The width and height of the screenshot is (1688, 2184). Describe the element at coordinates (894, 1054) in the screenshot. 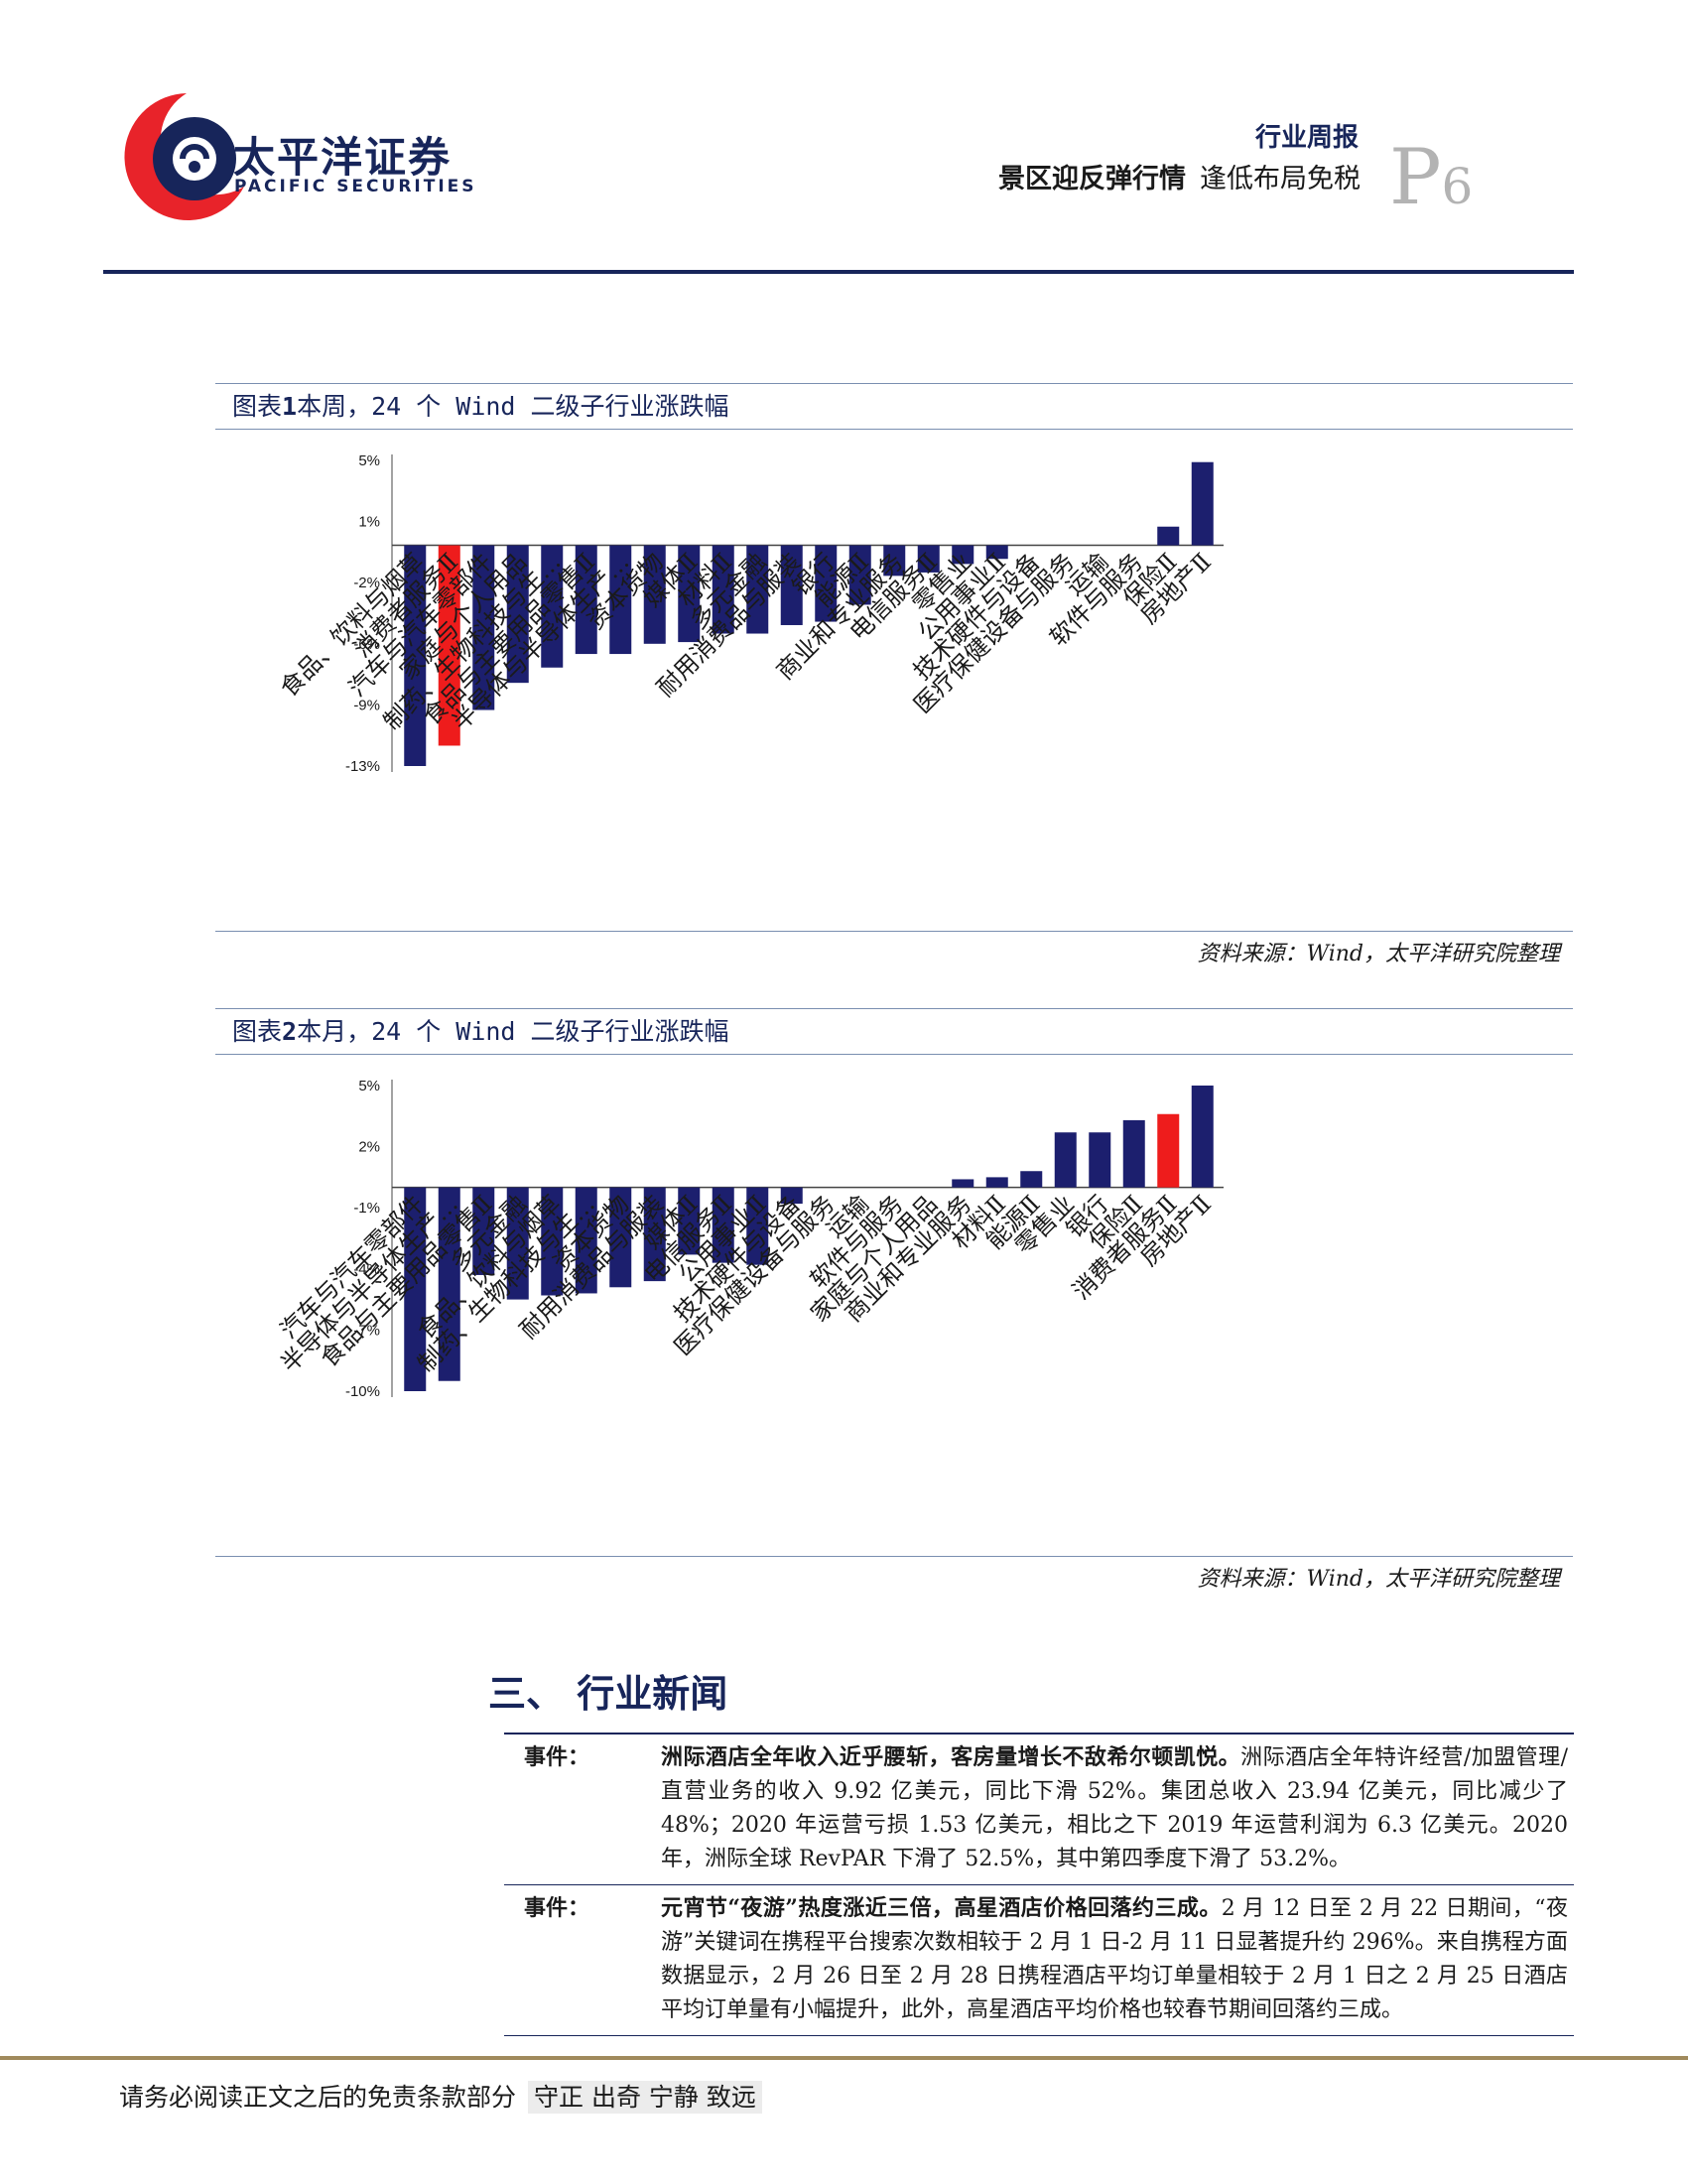

I see `figure2-caption-rule` at that location.